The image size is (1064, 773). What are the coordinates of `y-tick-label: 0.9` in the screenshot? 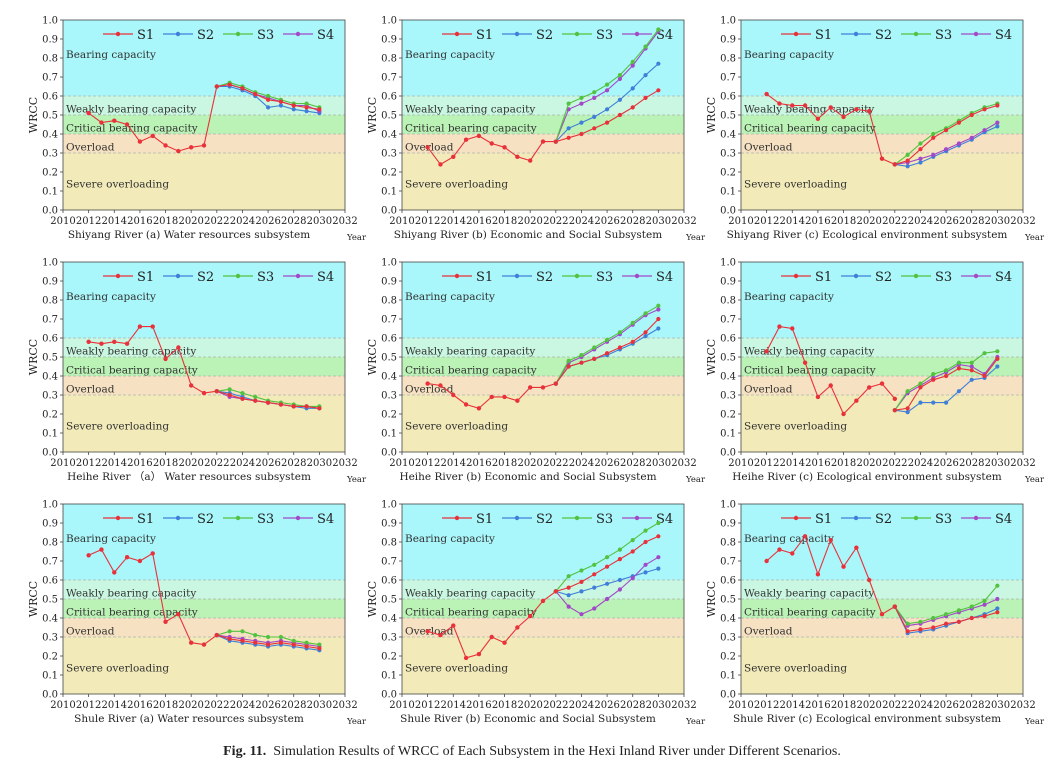 It's located at (50, 524).